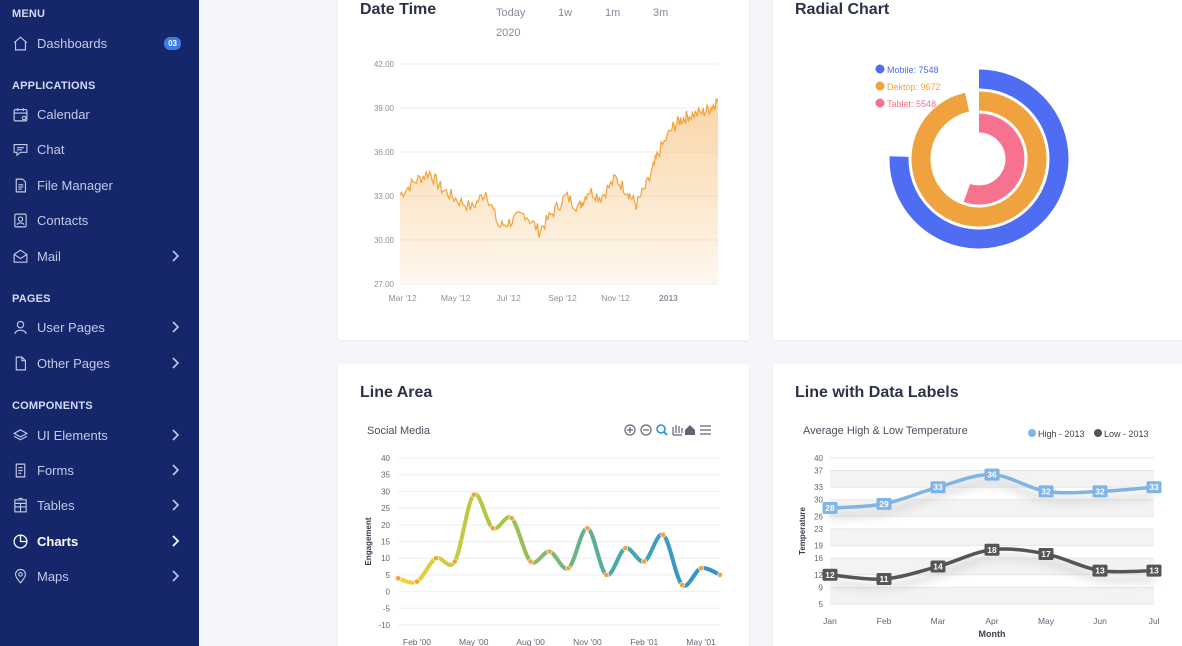  Describe the element at coordinates (884, 621) in the screenshot. I see `x-tick-label: Feb` at that location.